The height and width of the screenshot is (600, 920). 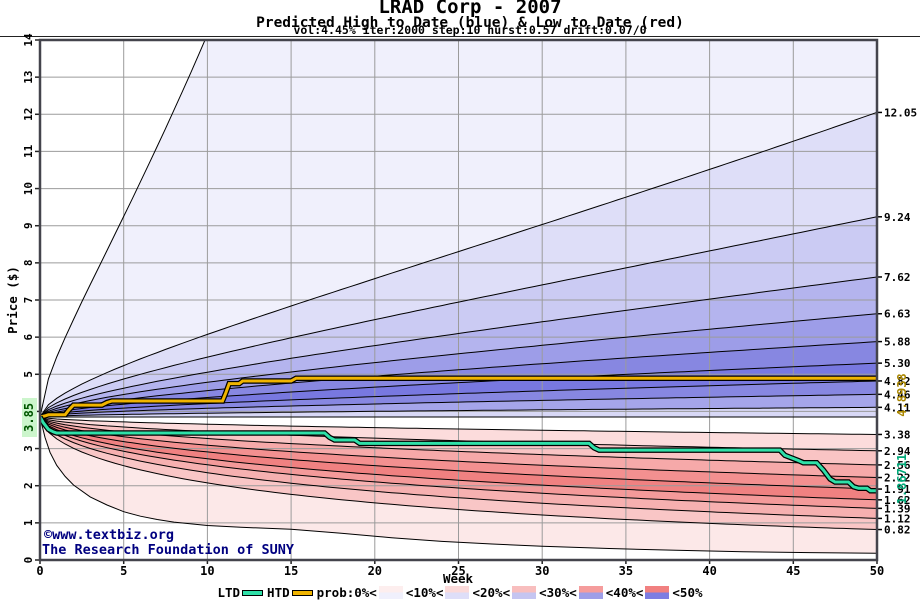 I want to click on copyright-line: ©www.textbiz.org, so click(x=109, y=535).